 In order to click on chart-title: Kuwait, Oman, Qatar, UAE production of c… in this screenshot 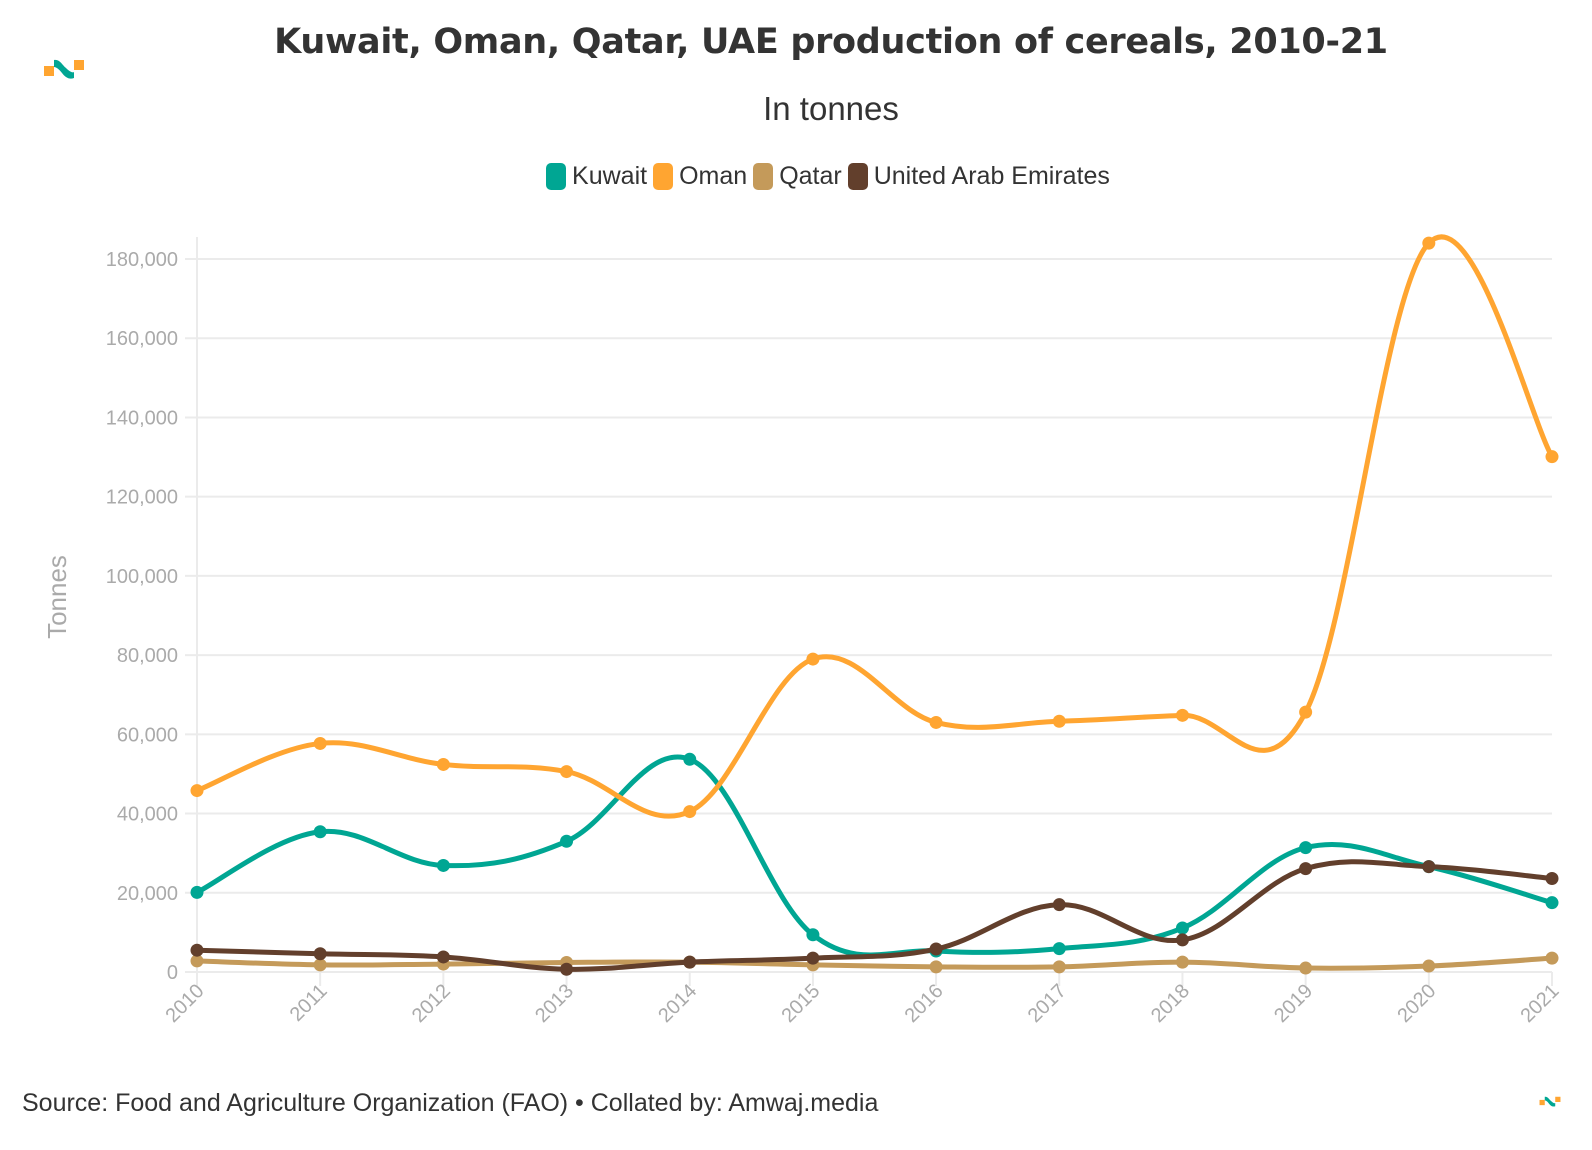, I will do `click(831, 42)`.